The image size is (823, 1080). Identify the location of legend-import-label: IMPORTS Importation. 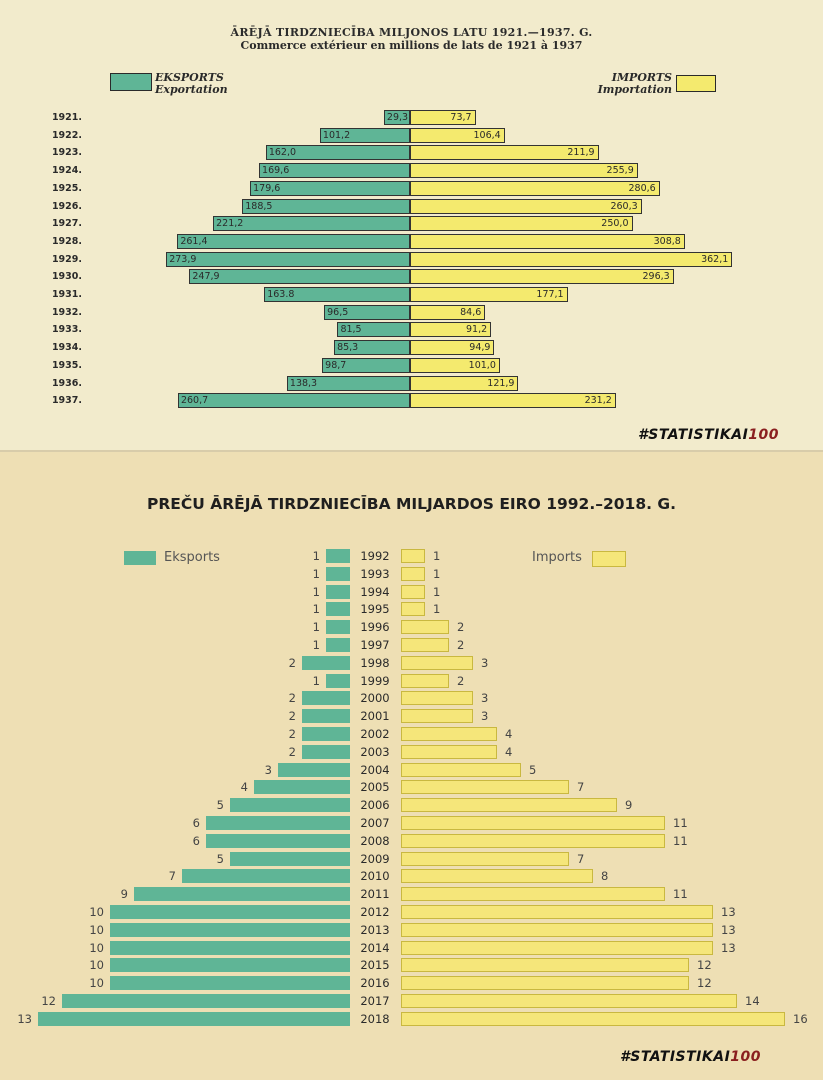
(631, 84).